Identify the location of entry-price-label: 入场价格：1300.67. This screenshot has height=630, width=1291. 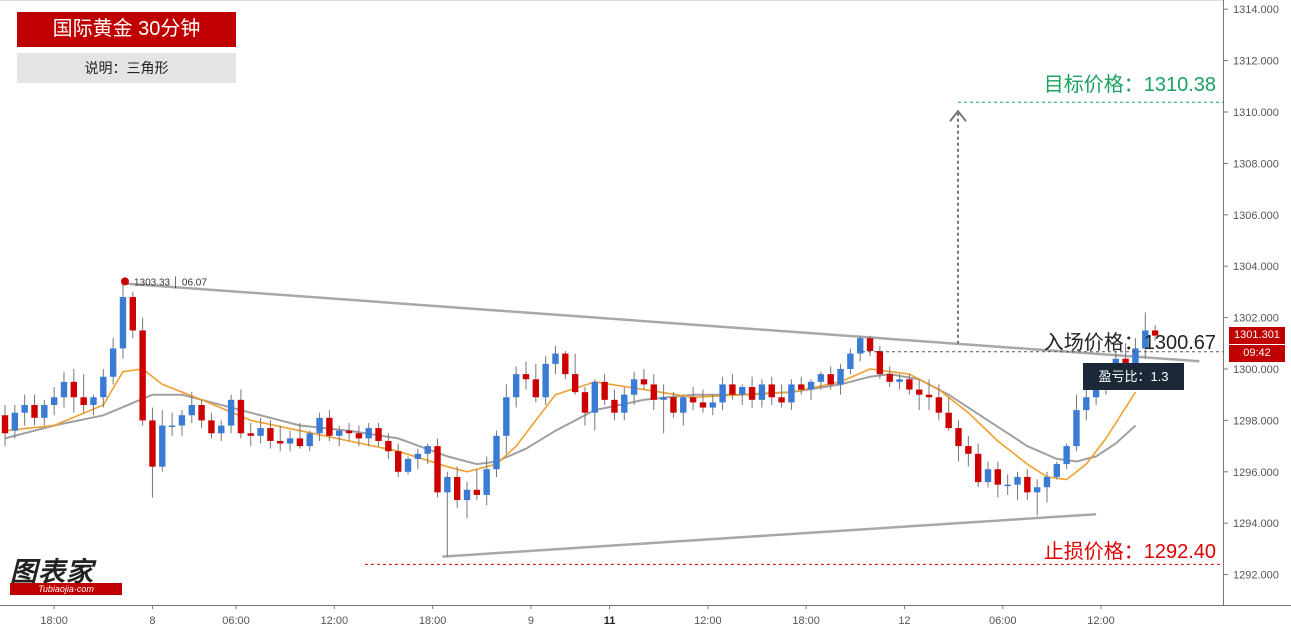
(1129, 343).